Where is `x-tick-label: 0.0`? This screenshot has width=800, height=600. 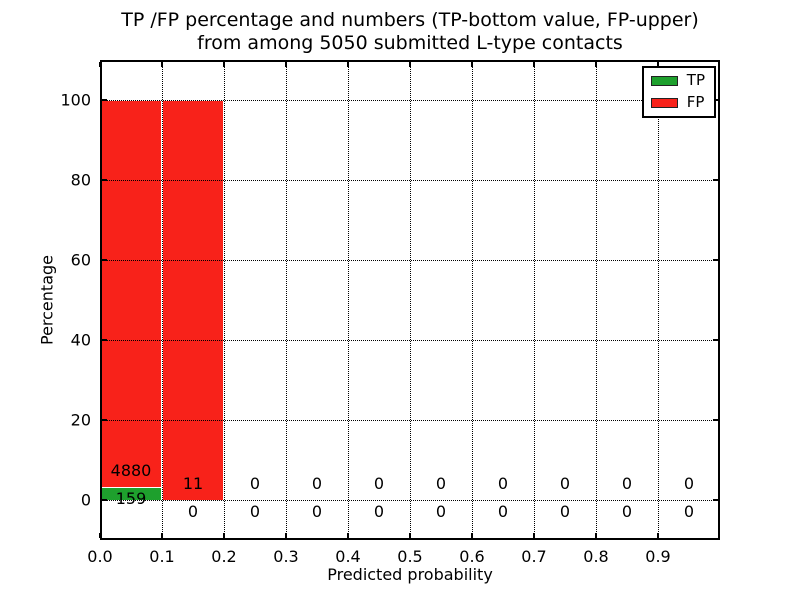
x-tick-label: 0.0 is located at coordinates (100, 556).